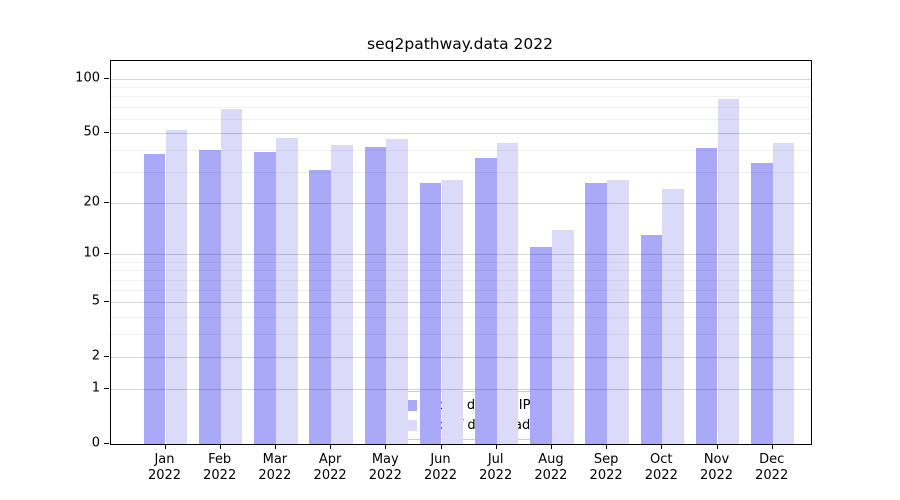 This screenshot has width=900, height=500. Describe the element at coordinates (95, 356) in the screenshot. I see `y-tick-label-2: 2` at that location.